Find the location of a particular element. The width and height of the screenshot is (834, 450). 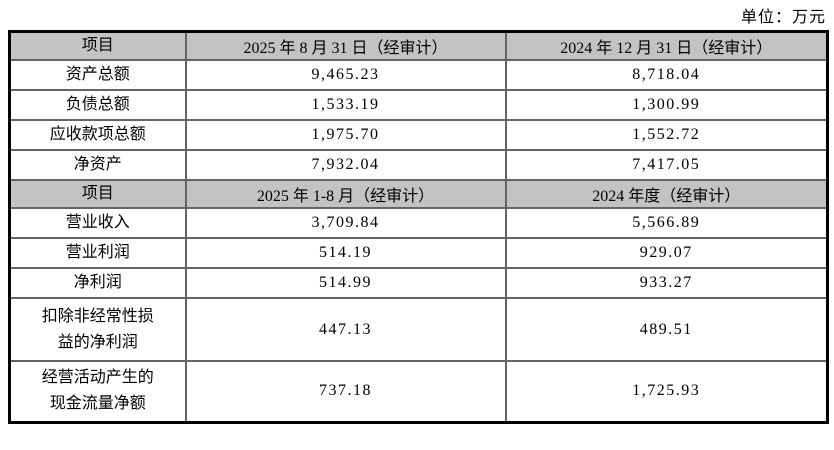

row-label: 营业收入 is located at coordinates (97, 223).